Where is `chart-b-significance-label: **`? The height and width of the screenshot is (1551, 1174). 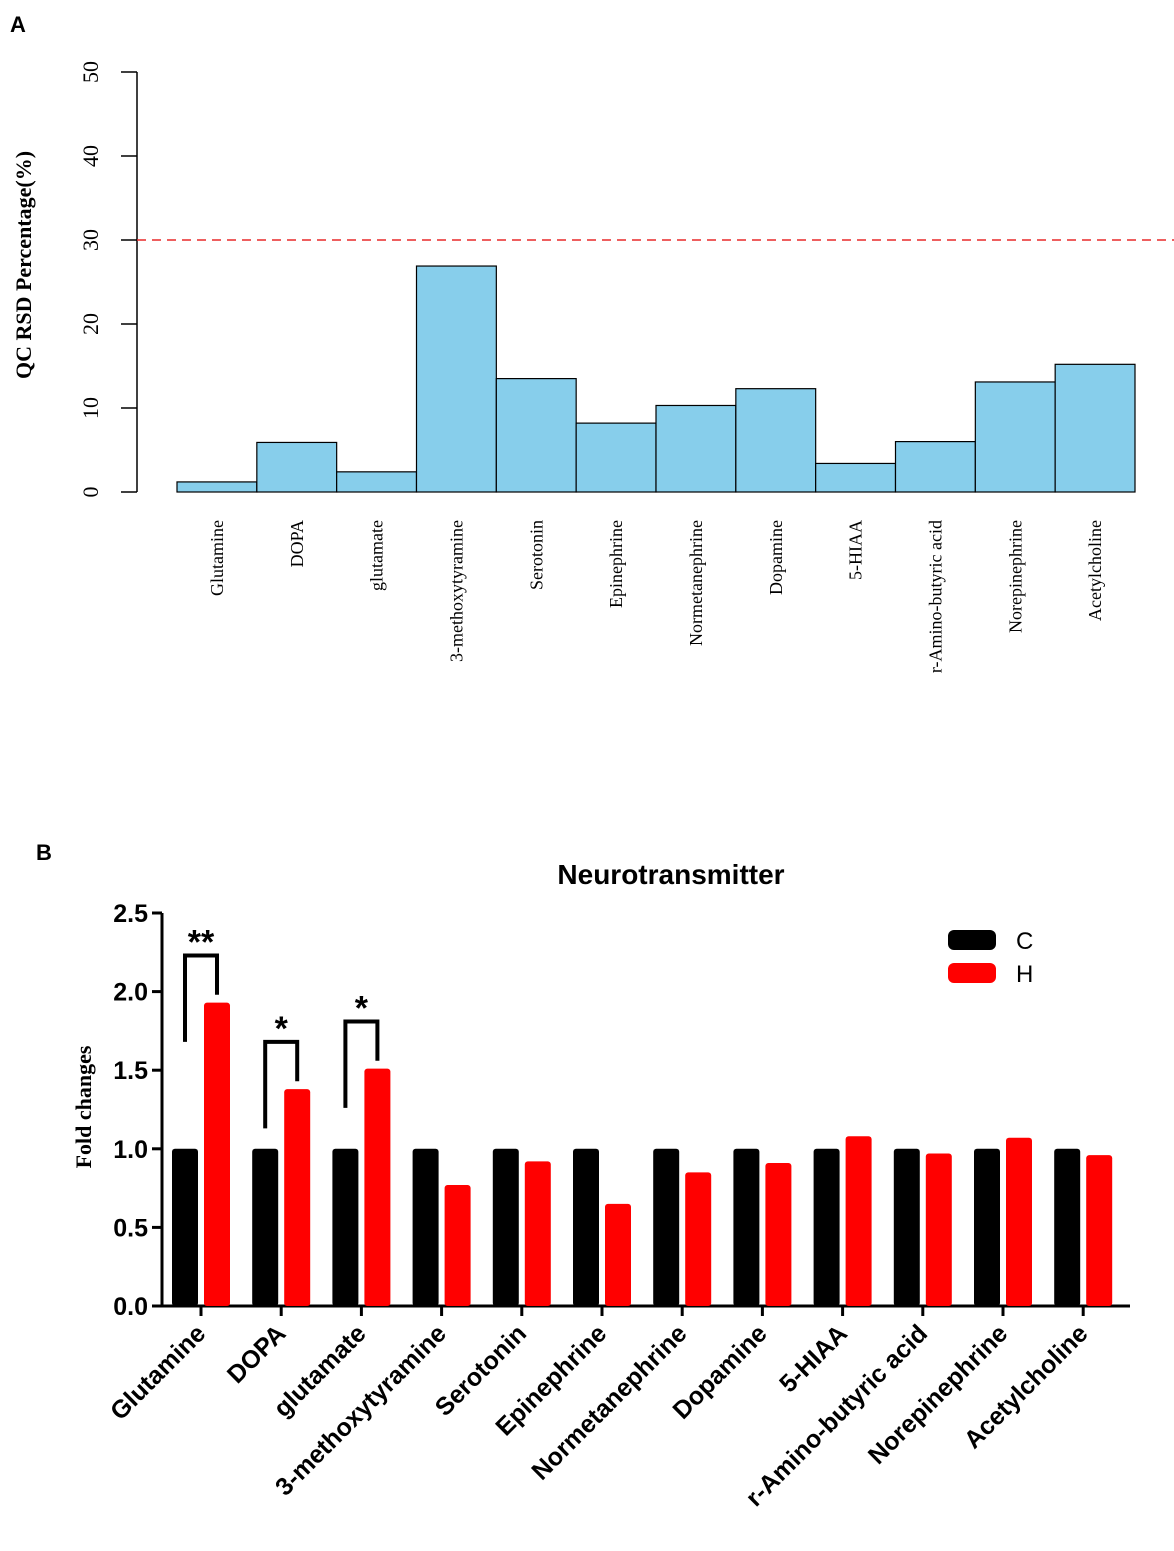
chart-b-significance-label: ** is located at coordinates (201, 942).